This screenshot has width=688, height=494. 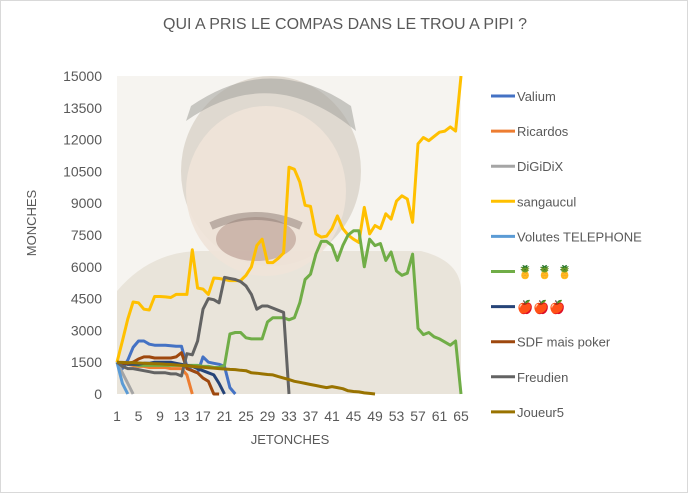 I want to click on legend-label: Valium, so click(x=536, y=96).